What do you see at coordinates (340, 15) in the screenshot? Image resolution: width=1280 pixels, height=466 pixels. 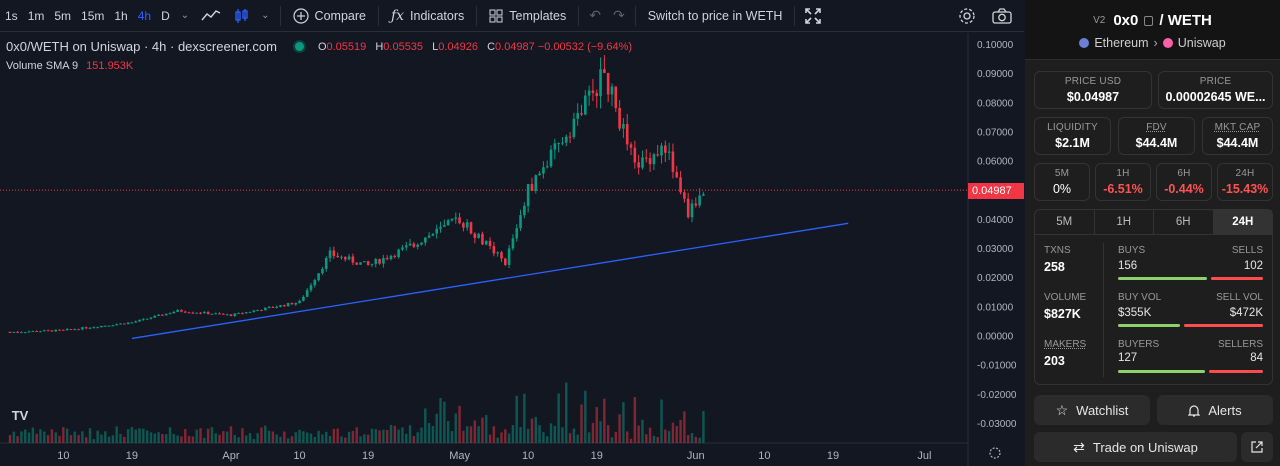 I see `compare-label: Compare` at bounding box center [340, 15].